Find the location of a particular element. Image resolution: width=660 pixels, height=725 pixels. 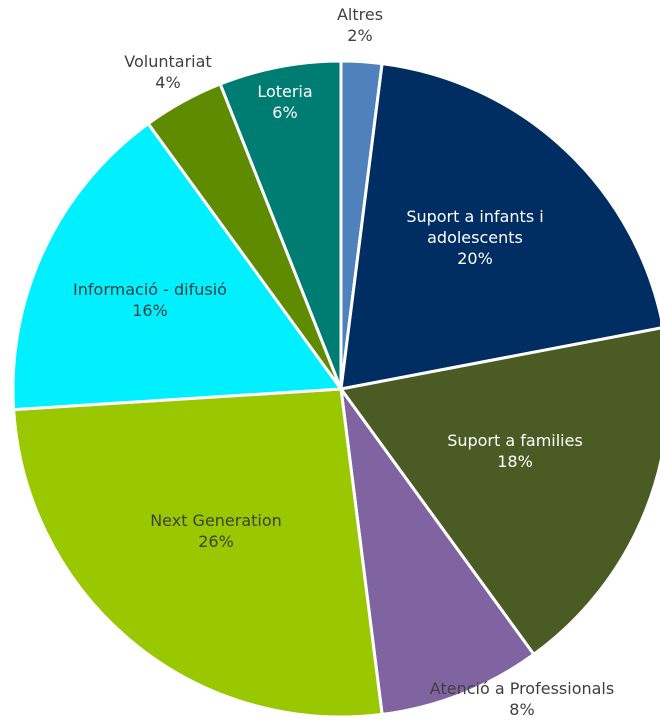

data-label-altres: Altres 2% is located at coordinates (360, 25).